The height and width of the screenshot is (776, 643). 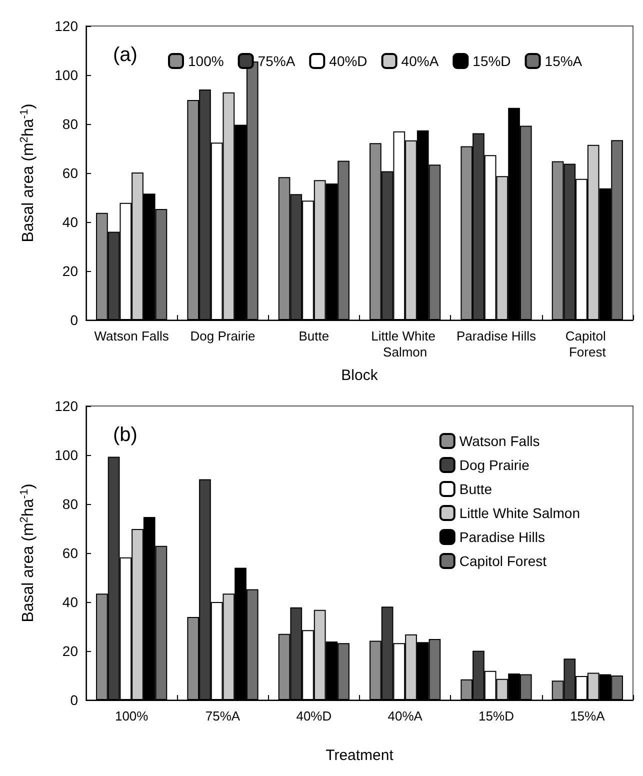 I want to click on x-axis-title: Treatment, so click(x=360, y=755).